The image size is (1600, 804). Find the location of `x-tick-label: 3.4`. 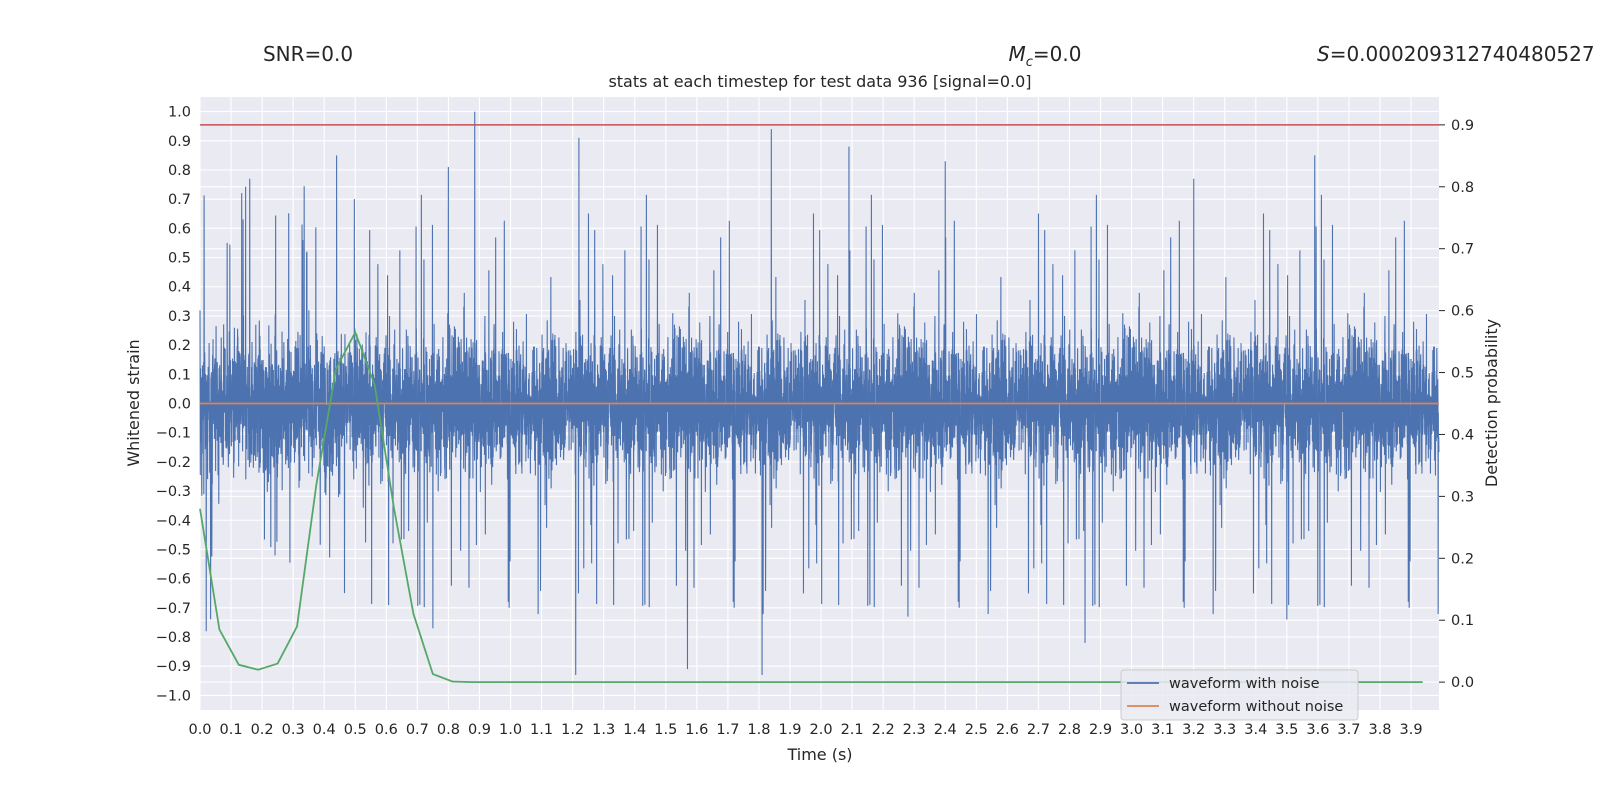

x-tick-label: 3.4 is located at coordinates (1255, 730).